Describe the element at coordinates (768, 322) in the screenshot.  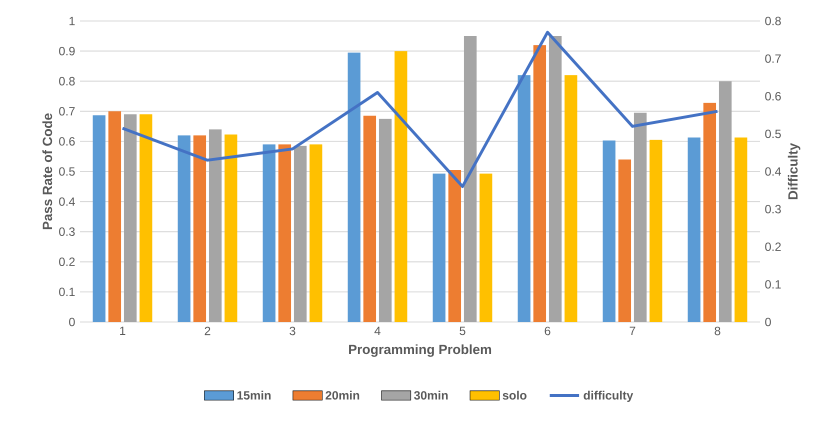
I see `y2-tick-label: 0` at that location.